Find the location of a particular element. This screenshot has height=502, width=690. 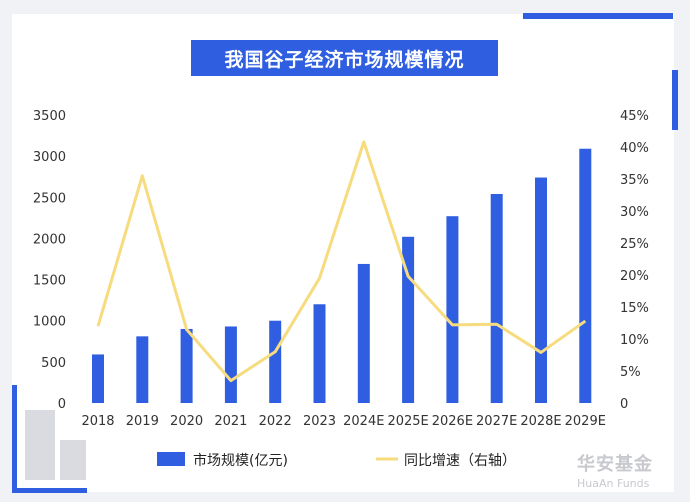

x-tick-label: 2024E is located at coordinates (363, 421).